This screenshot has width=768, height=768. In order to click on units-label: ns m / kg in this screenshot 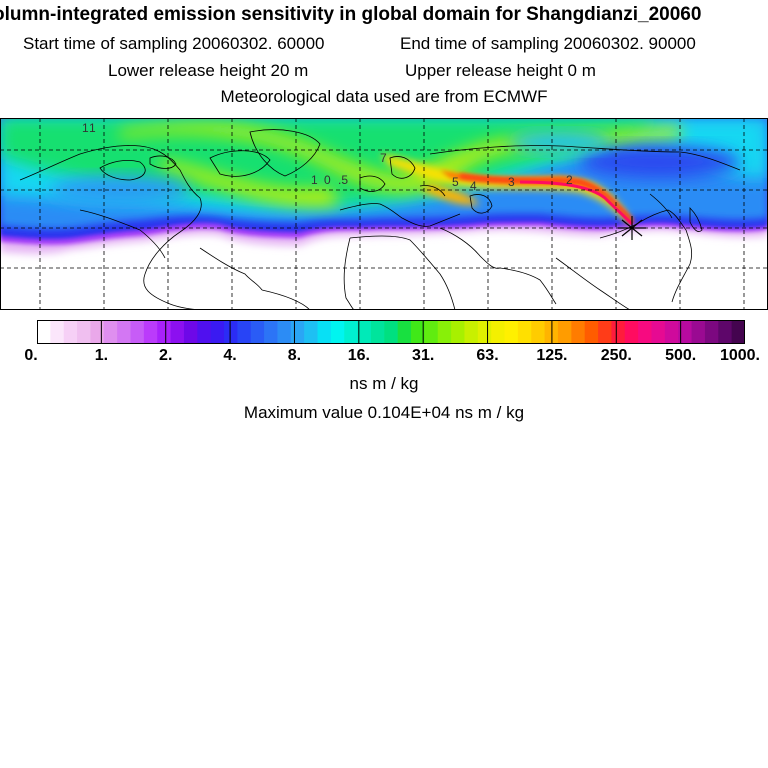, I will do `click(384, 383)`.